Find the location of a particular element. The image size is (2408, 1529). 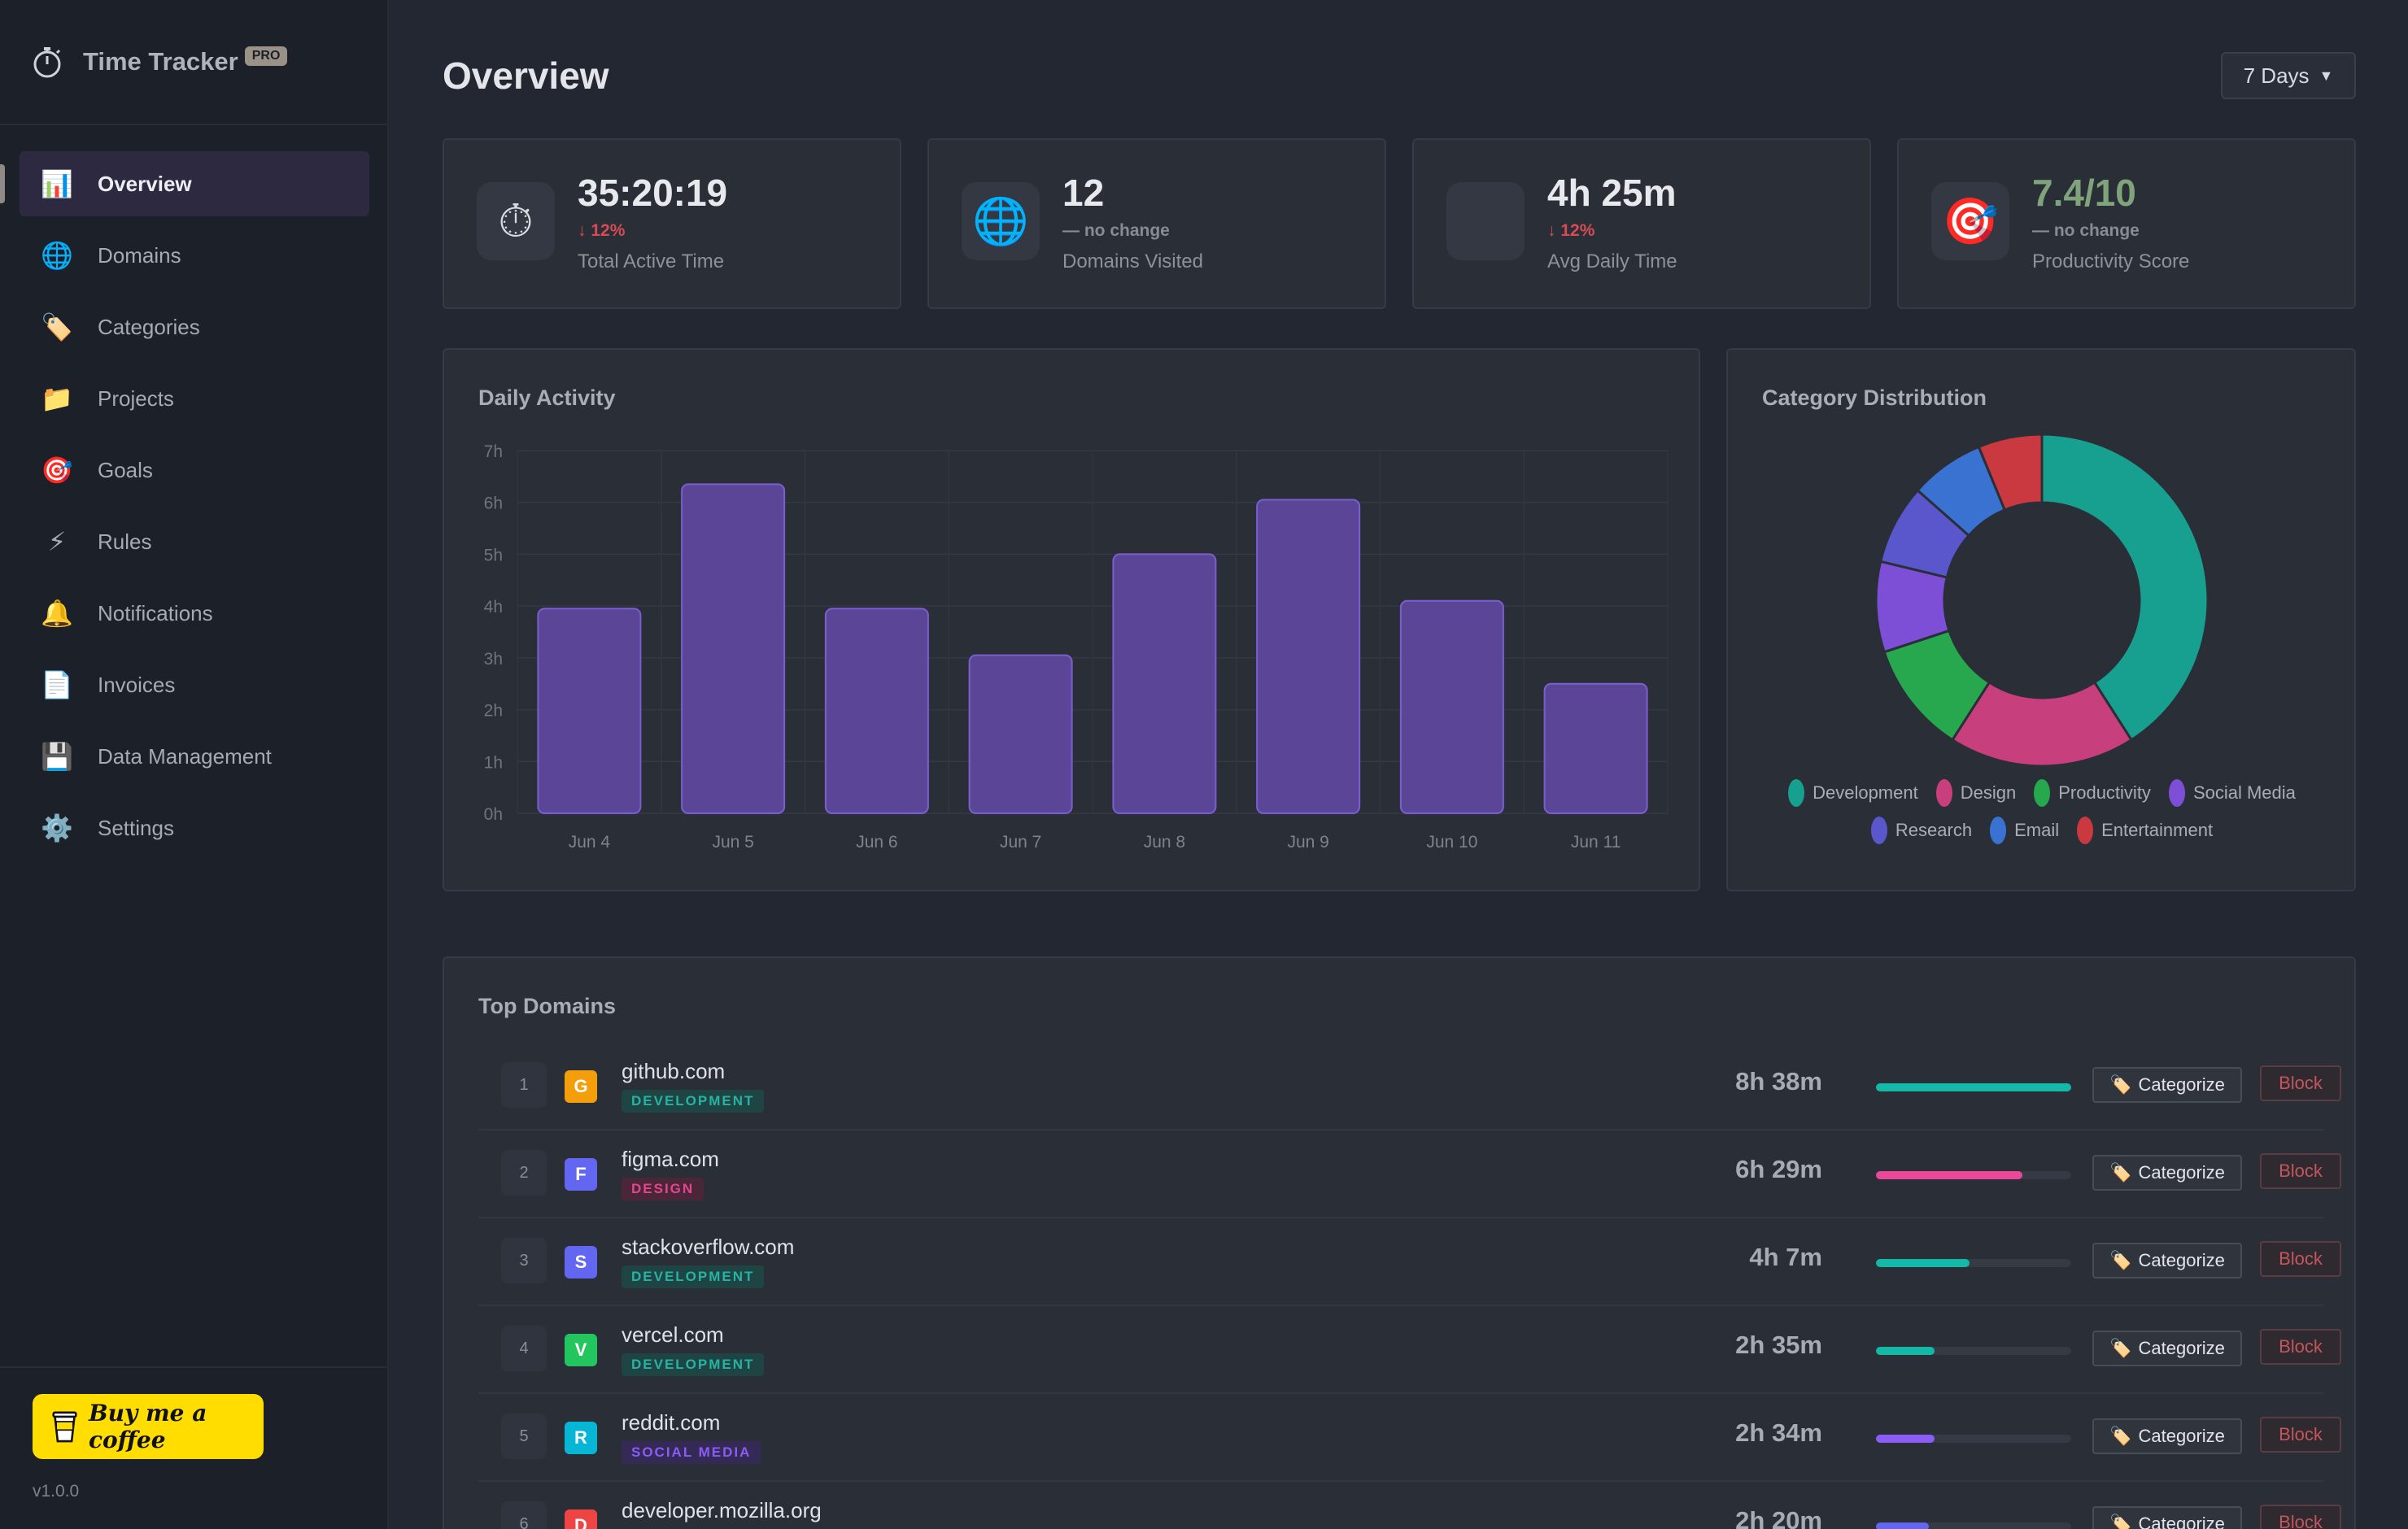

legend-swatch is located at coordinates (1998, 830).